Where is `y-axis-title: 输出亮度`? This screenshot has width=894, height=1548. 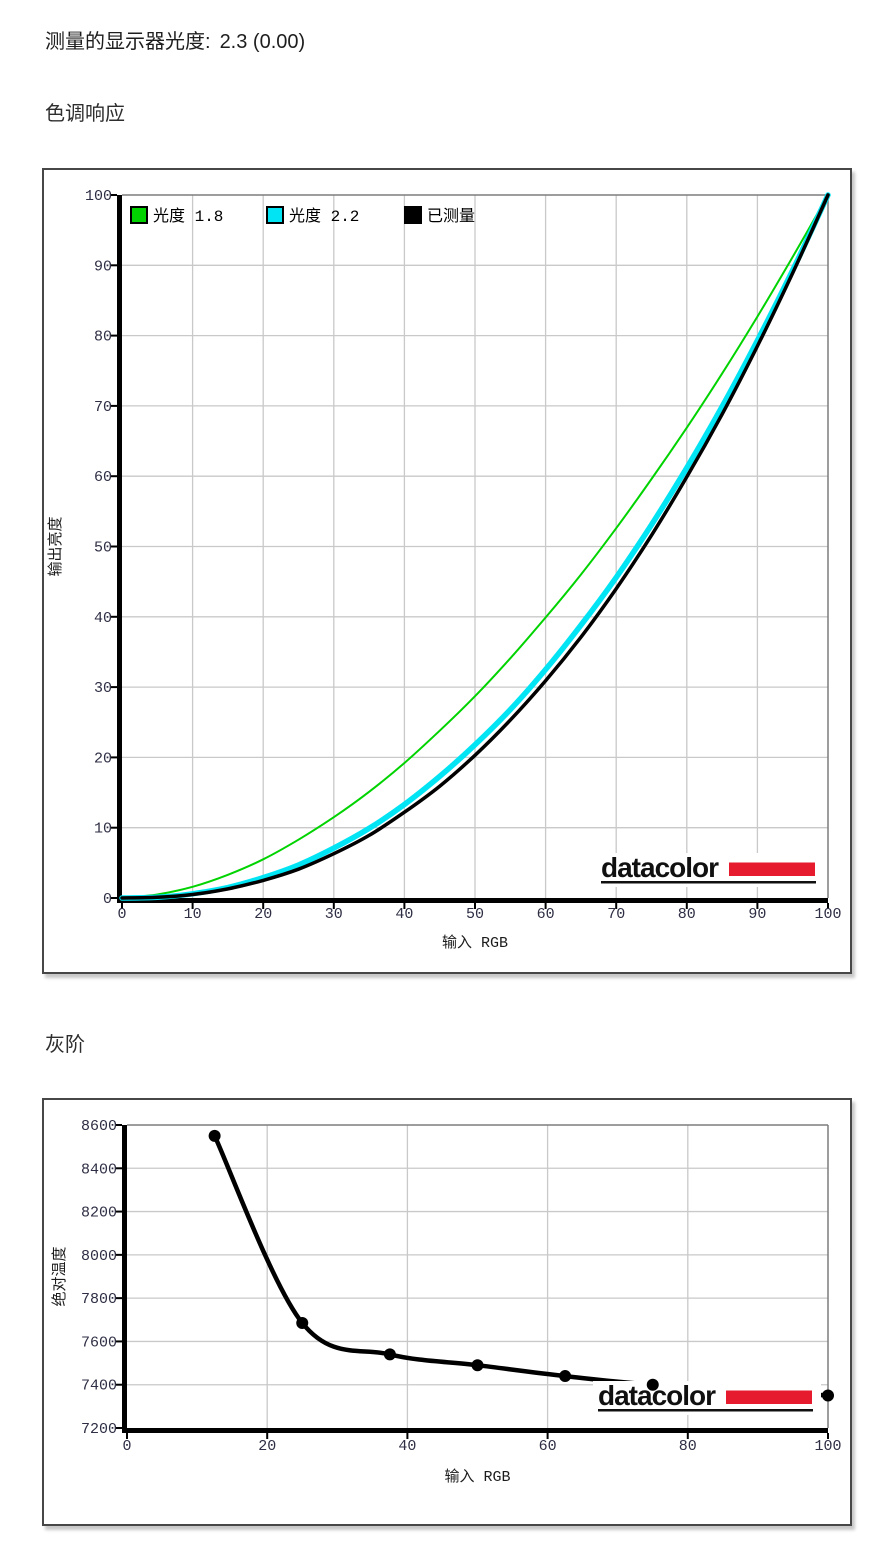 y-axis-title: 输出亮度 is located at coordinates (56, 546).